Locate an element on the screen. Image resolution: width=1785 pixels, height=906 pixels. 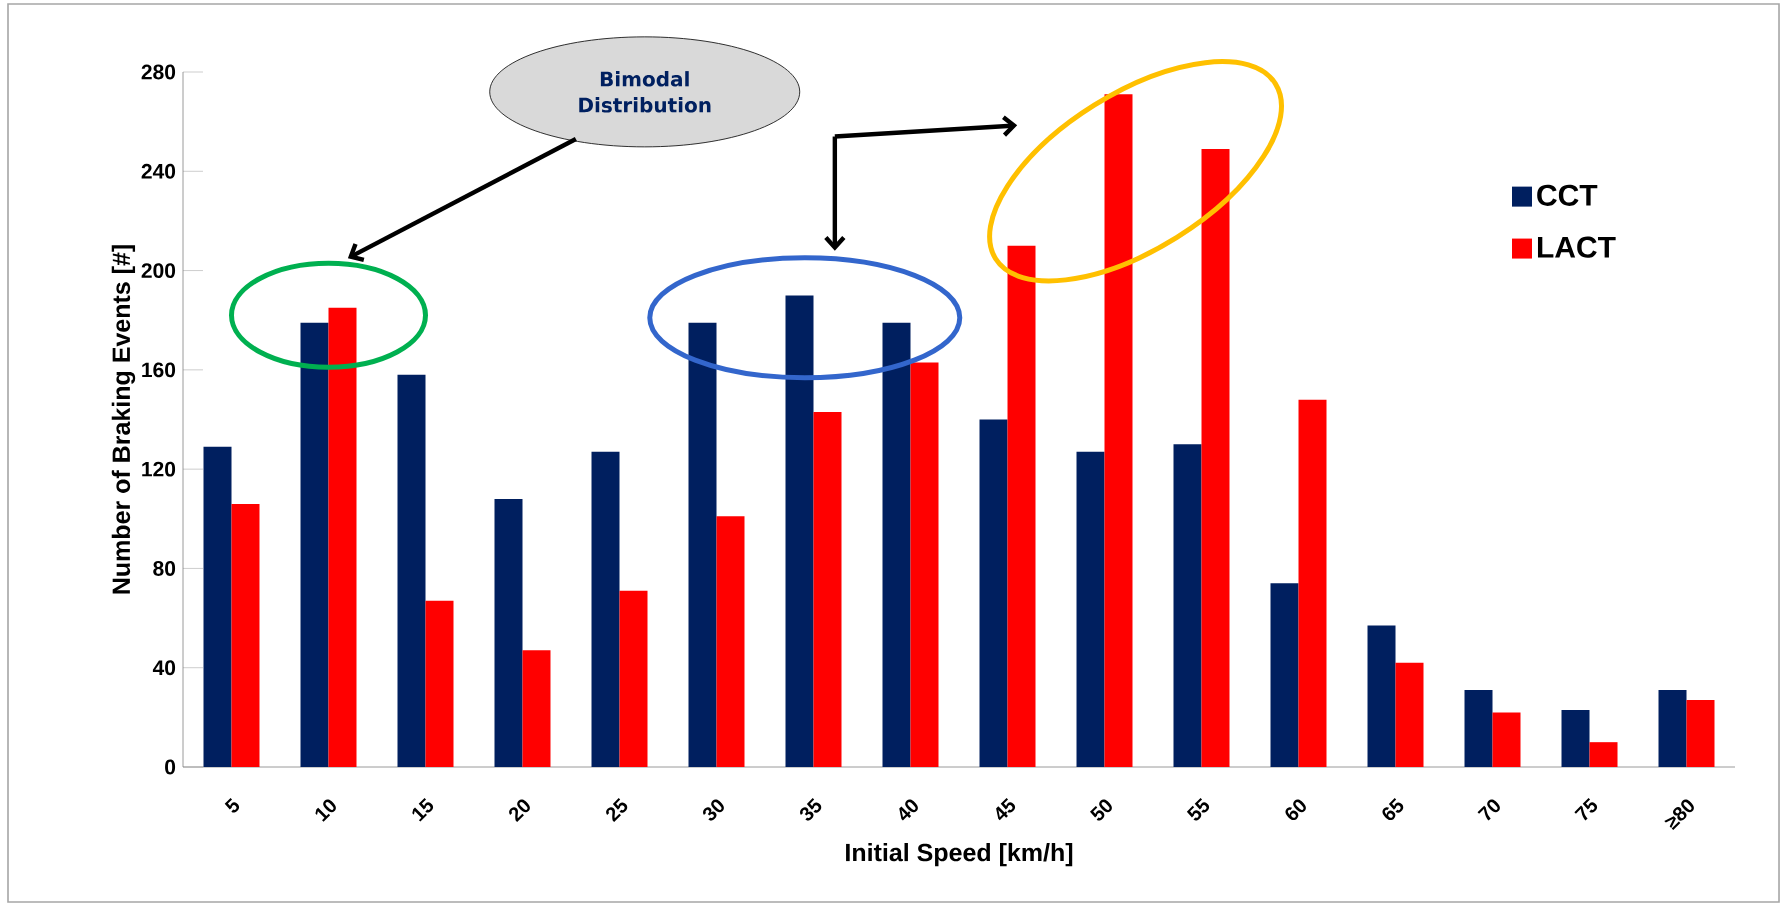
x-tick-label: ≥80 is located at coordinates (1679, 815).